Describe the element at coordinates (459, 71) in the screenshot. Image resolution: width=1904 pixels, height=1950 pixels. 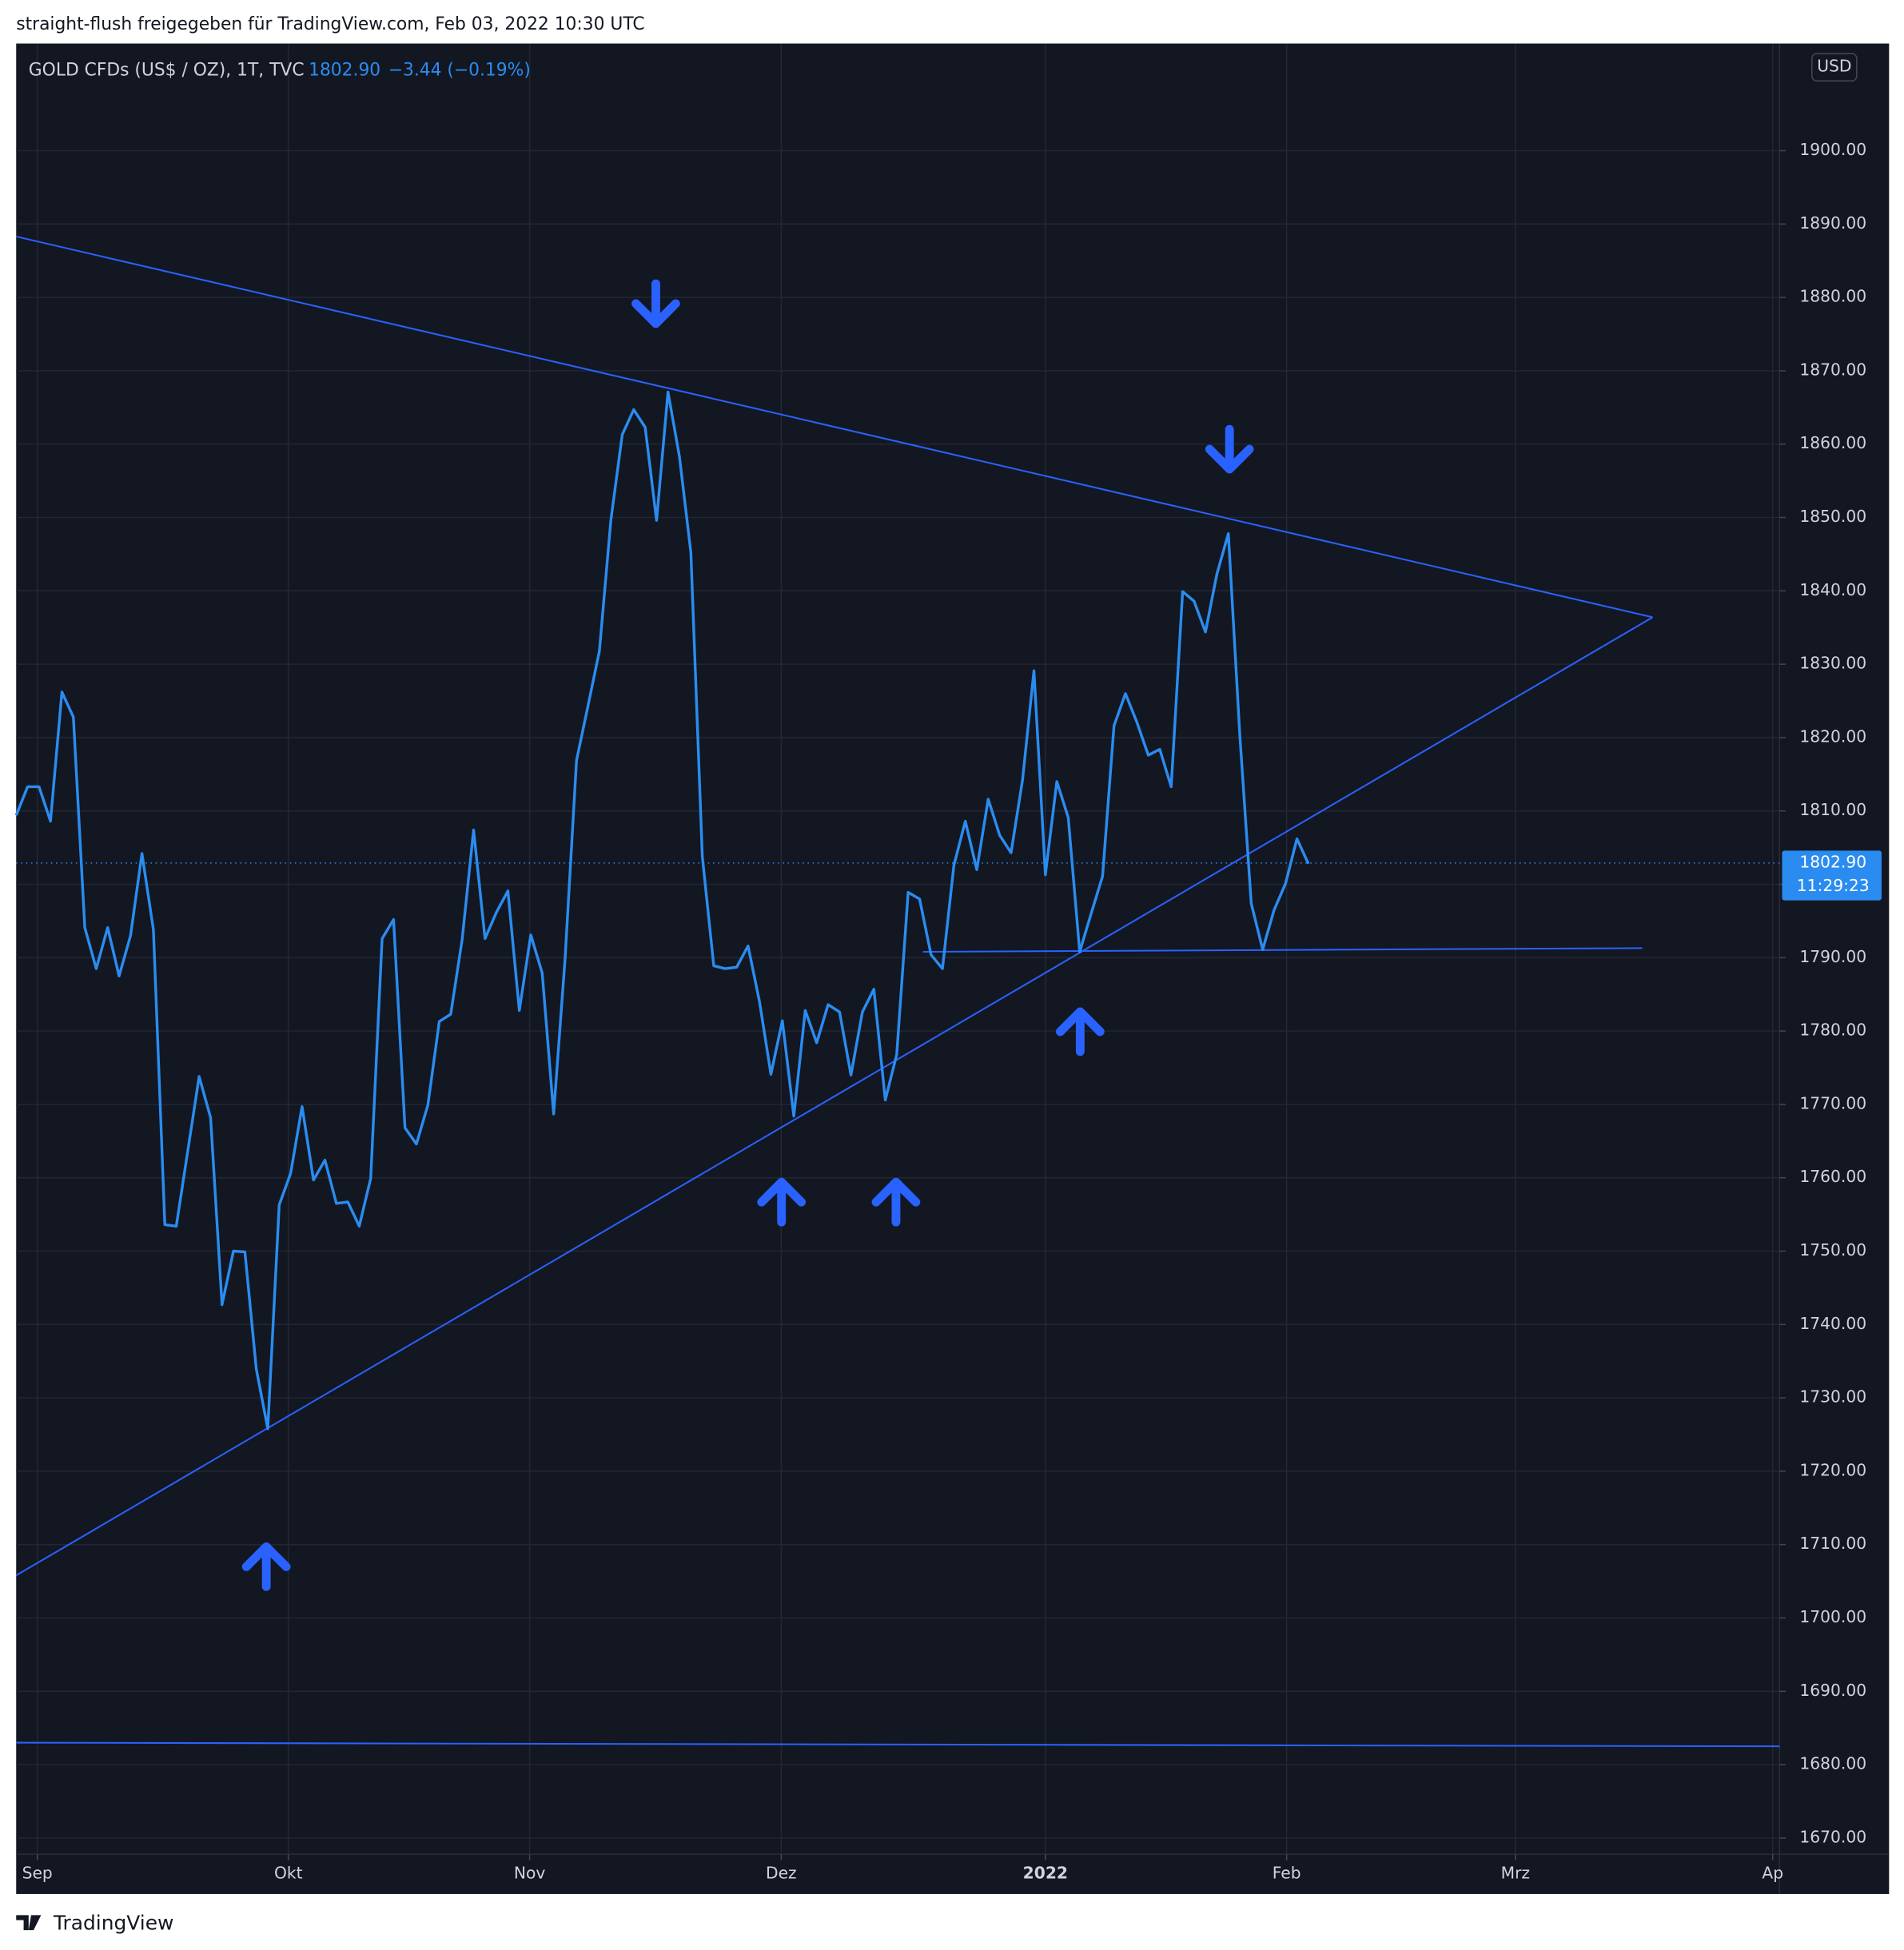
I see `legend-change: −3.44 (−0.19%)` at that location.